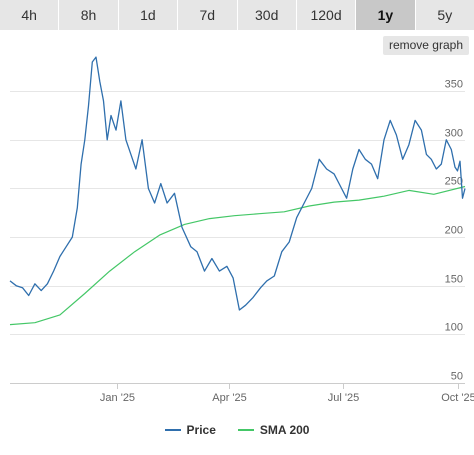  Describe the element at coordinates (284, 430) in the screenshot. I see `legend-label-sma-200: SMA 200` at that location.